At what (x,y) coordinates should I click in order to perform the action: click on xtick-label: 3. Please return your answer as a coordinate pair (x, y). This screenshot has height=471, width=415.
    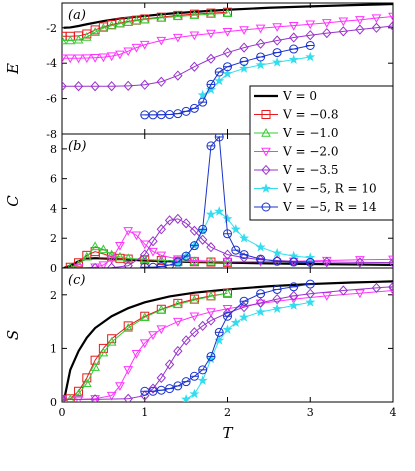
    Looking at the image, I should click on (310, 412).